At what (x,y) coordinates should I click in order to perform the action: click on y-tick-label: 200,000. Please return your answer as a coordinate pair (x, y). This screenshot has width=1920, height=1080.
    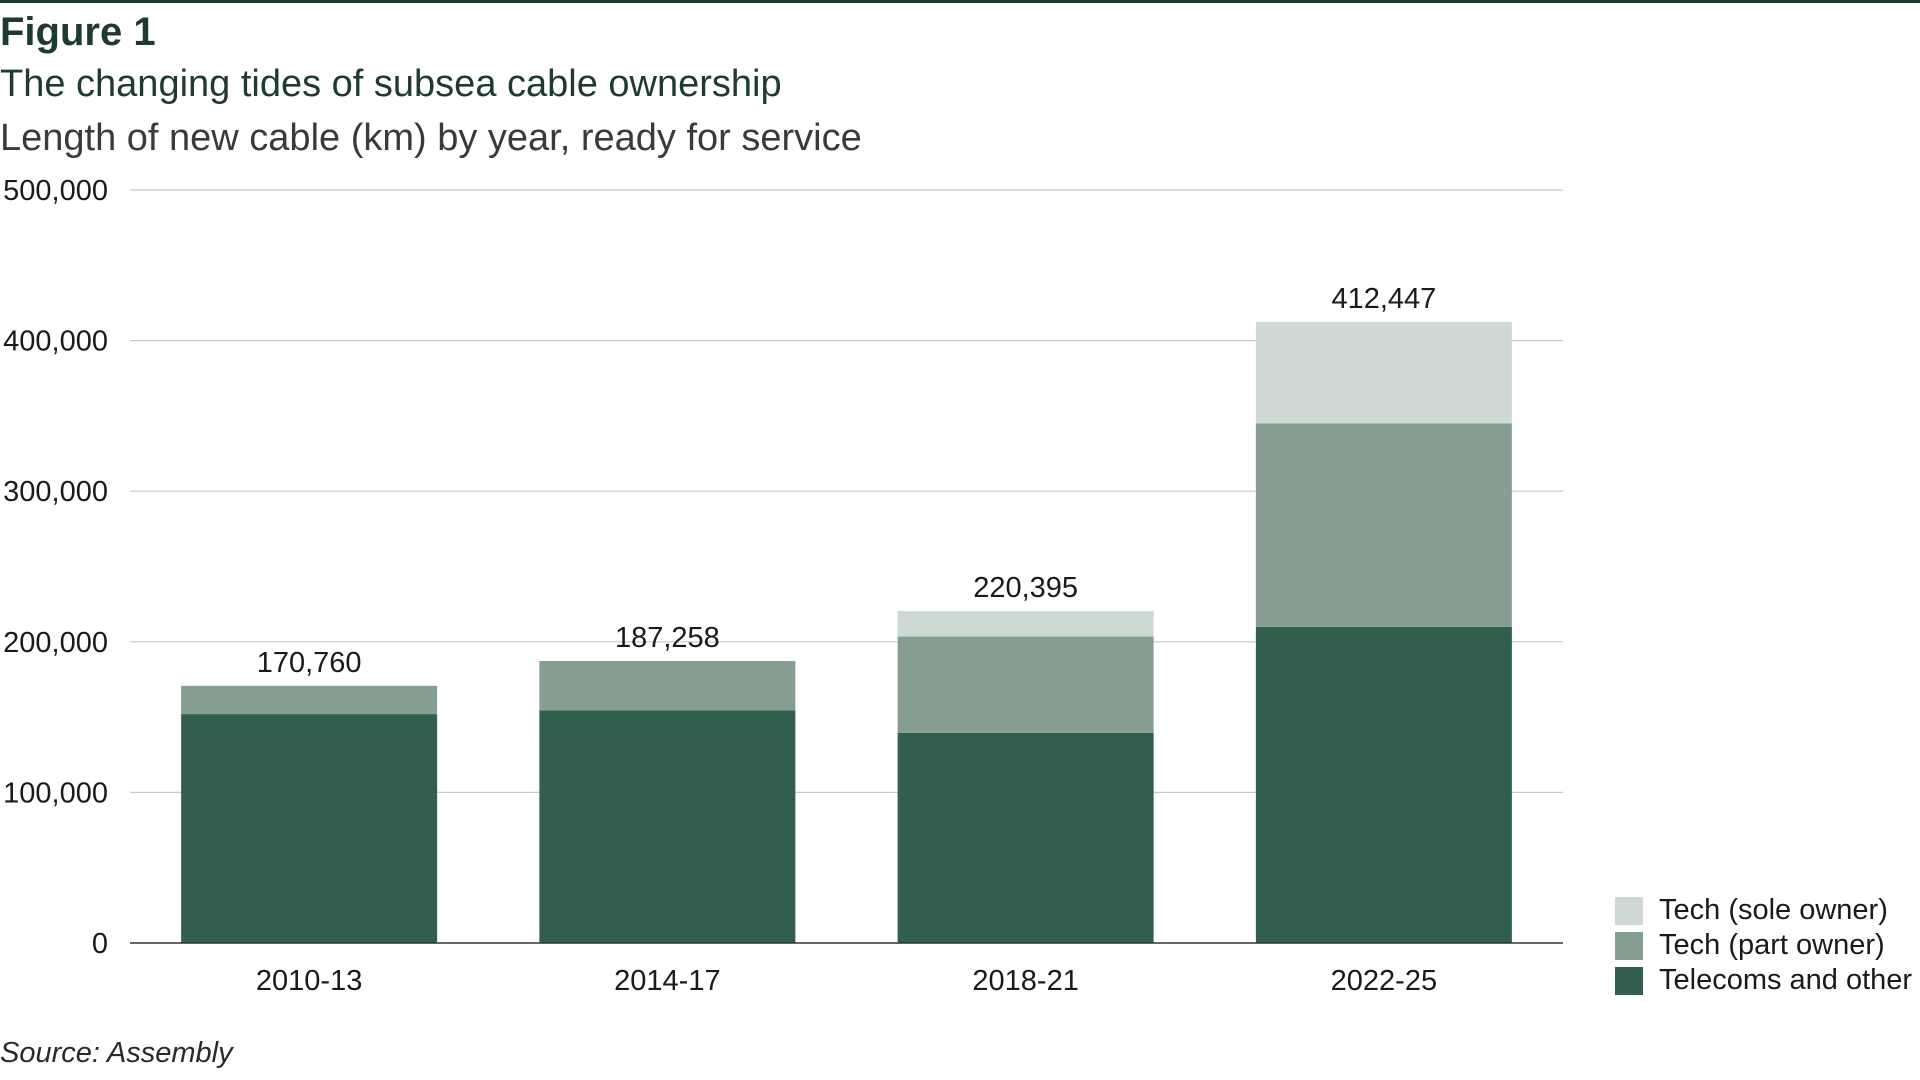
    Looking at the image, I should click on (55, 643).